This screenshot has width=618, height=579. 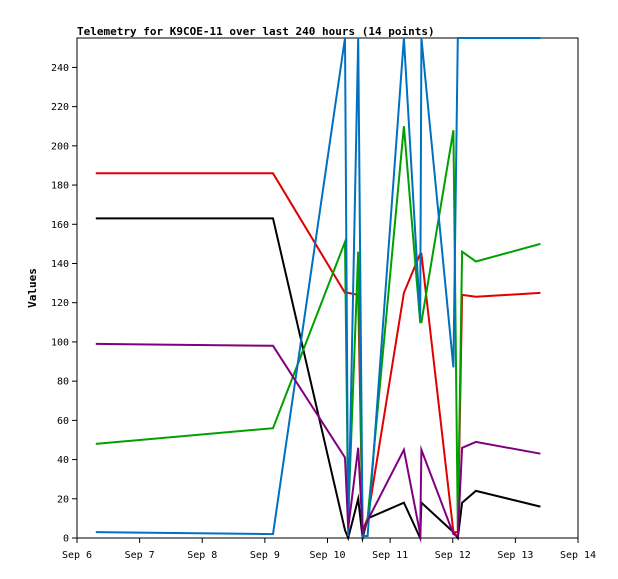 I want to click on x-tick-label: Sep 14, so click(x=578, y=555).